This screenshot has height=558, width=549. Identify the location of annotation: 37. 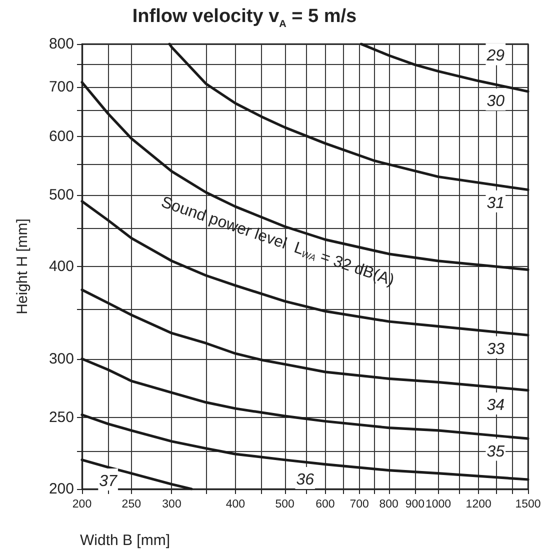
(108, 481).